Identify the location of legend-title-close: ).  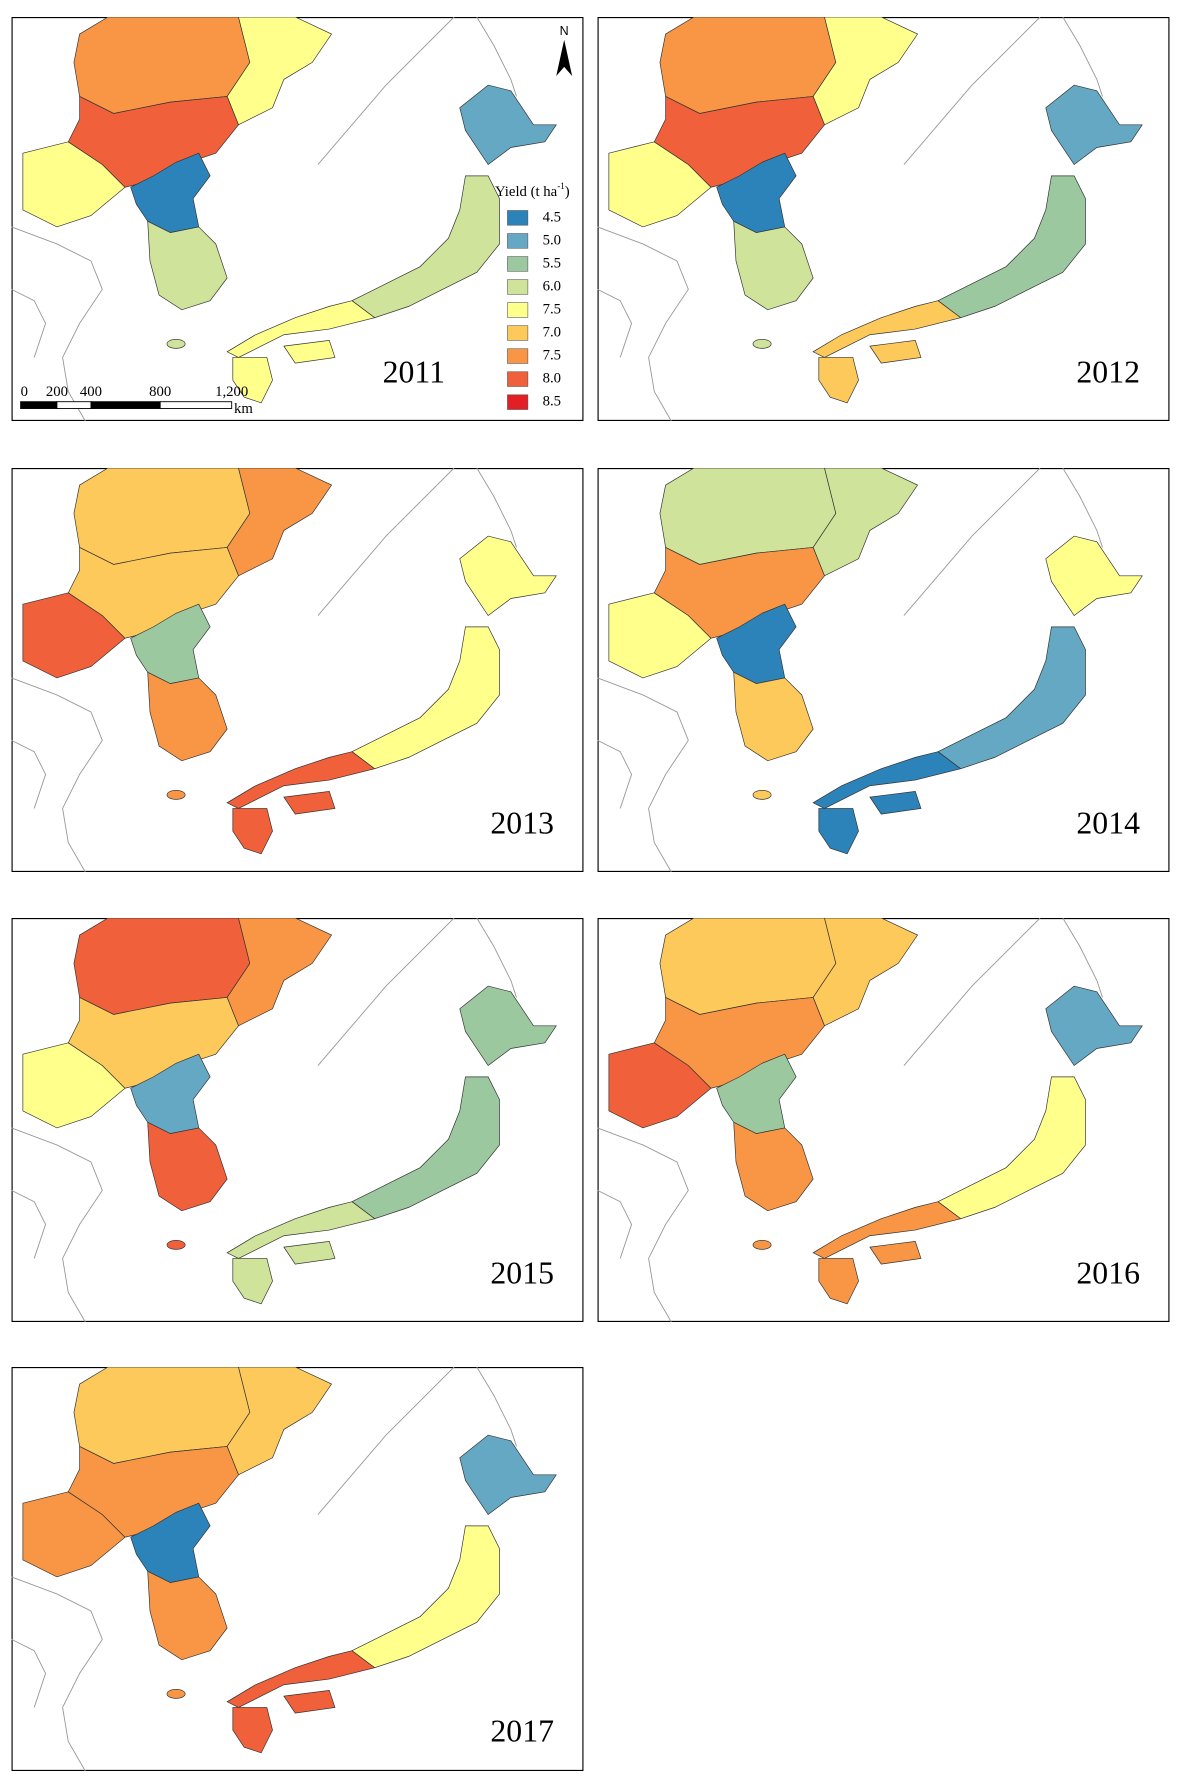
(567, 192).